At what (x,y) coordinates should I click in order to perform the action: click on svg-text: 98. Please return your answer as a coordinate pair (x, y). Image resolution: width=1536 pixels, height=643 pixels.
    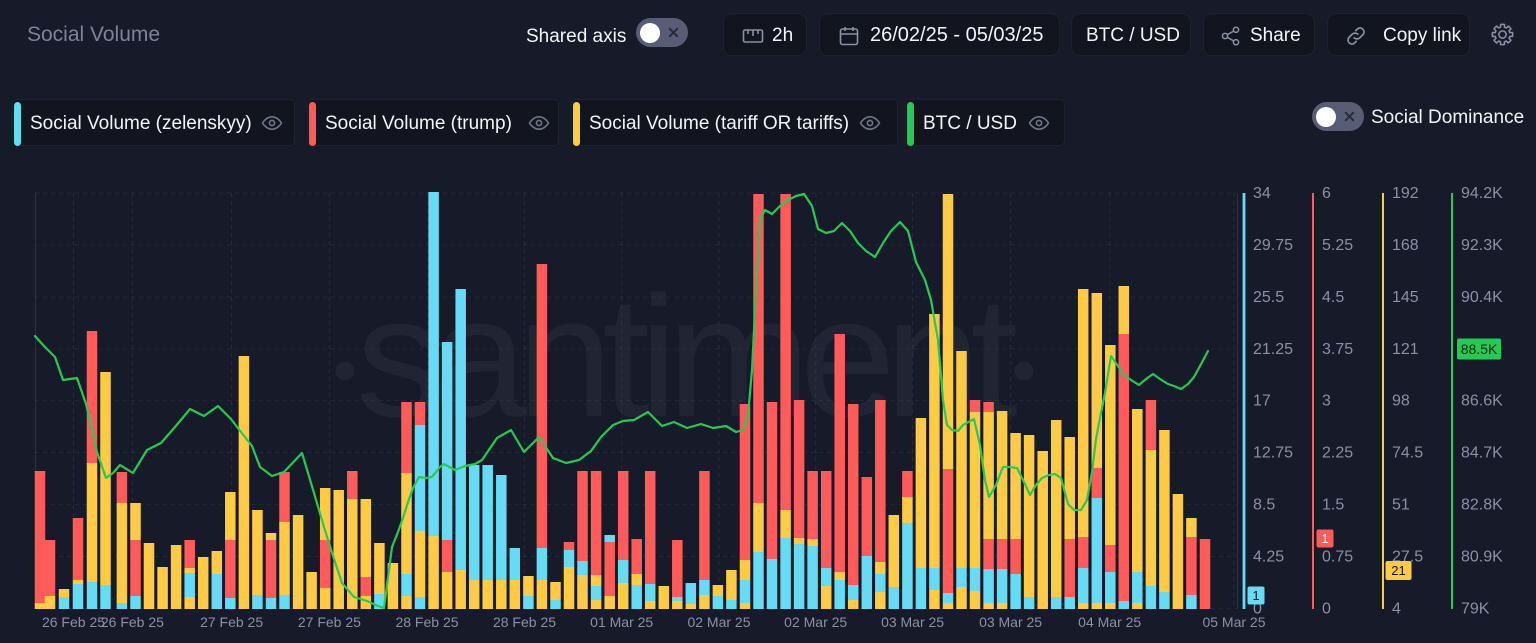
    Looking at the image, I should click on (1401, 401).